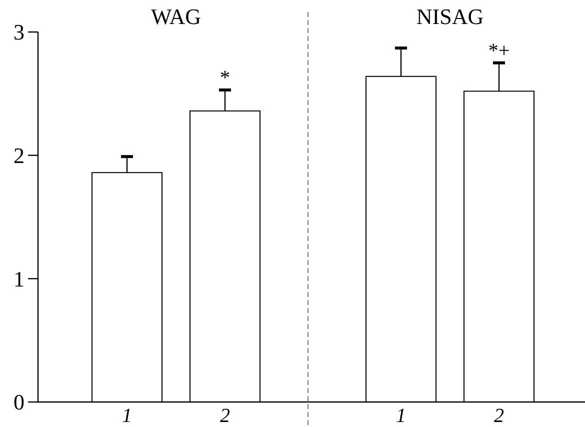 Image resolution: width=585 pixels, height=427 pixels. I want to click on text: NISAG, so click(450, 16).